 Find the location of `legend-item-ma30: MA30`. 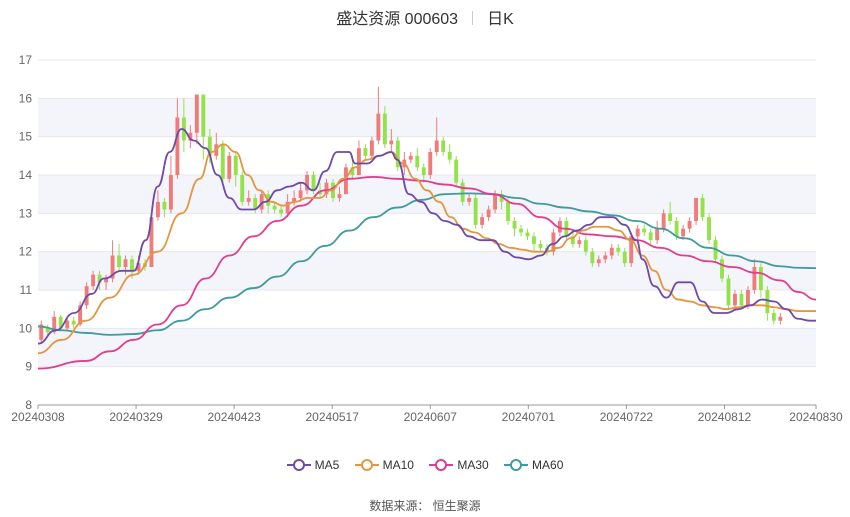

legend-item-ma30: MA30 is located at coordinates (459, 465).